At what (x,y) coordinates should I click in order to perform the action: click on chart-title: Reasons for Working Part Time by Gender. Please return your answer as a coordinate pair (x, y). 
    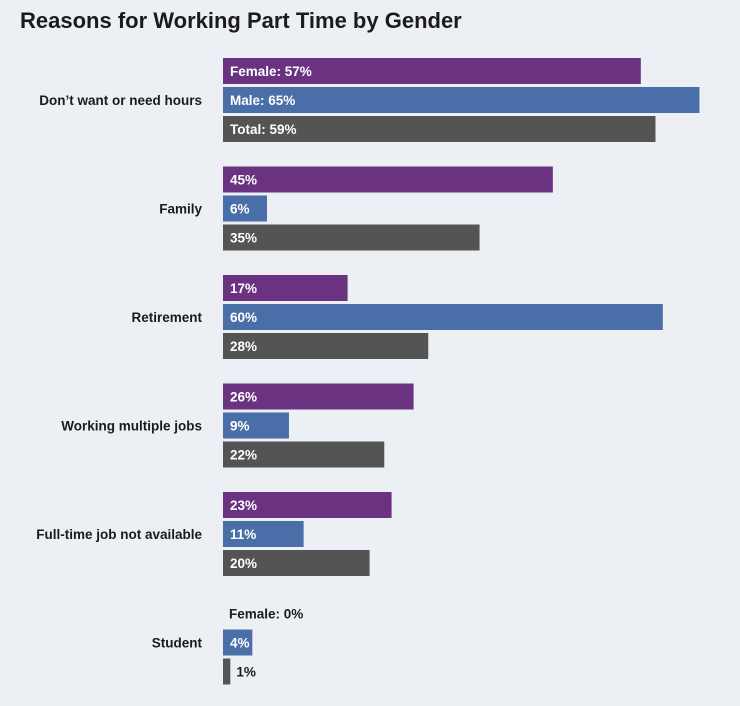
    Looking at the image, I should click on (241, 20).